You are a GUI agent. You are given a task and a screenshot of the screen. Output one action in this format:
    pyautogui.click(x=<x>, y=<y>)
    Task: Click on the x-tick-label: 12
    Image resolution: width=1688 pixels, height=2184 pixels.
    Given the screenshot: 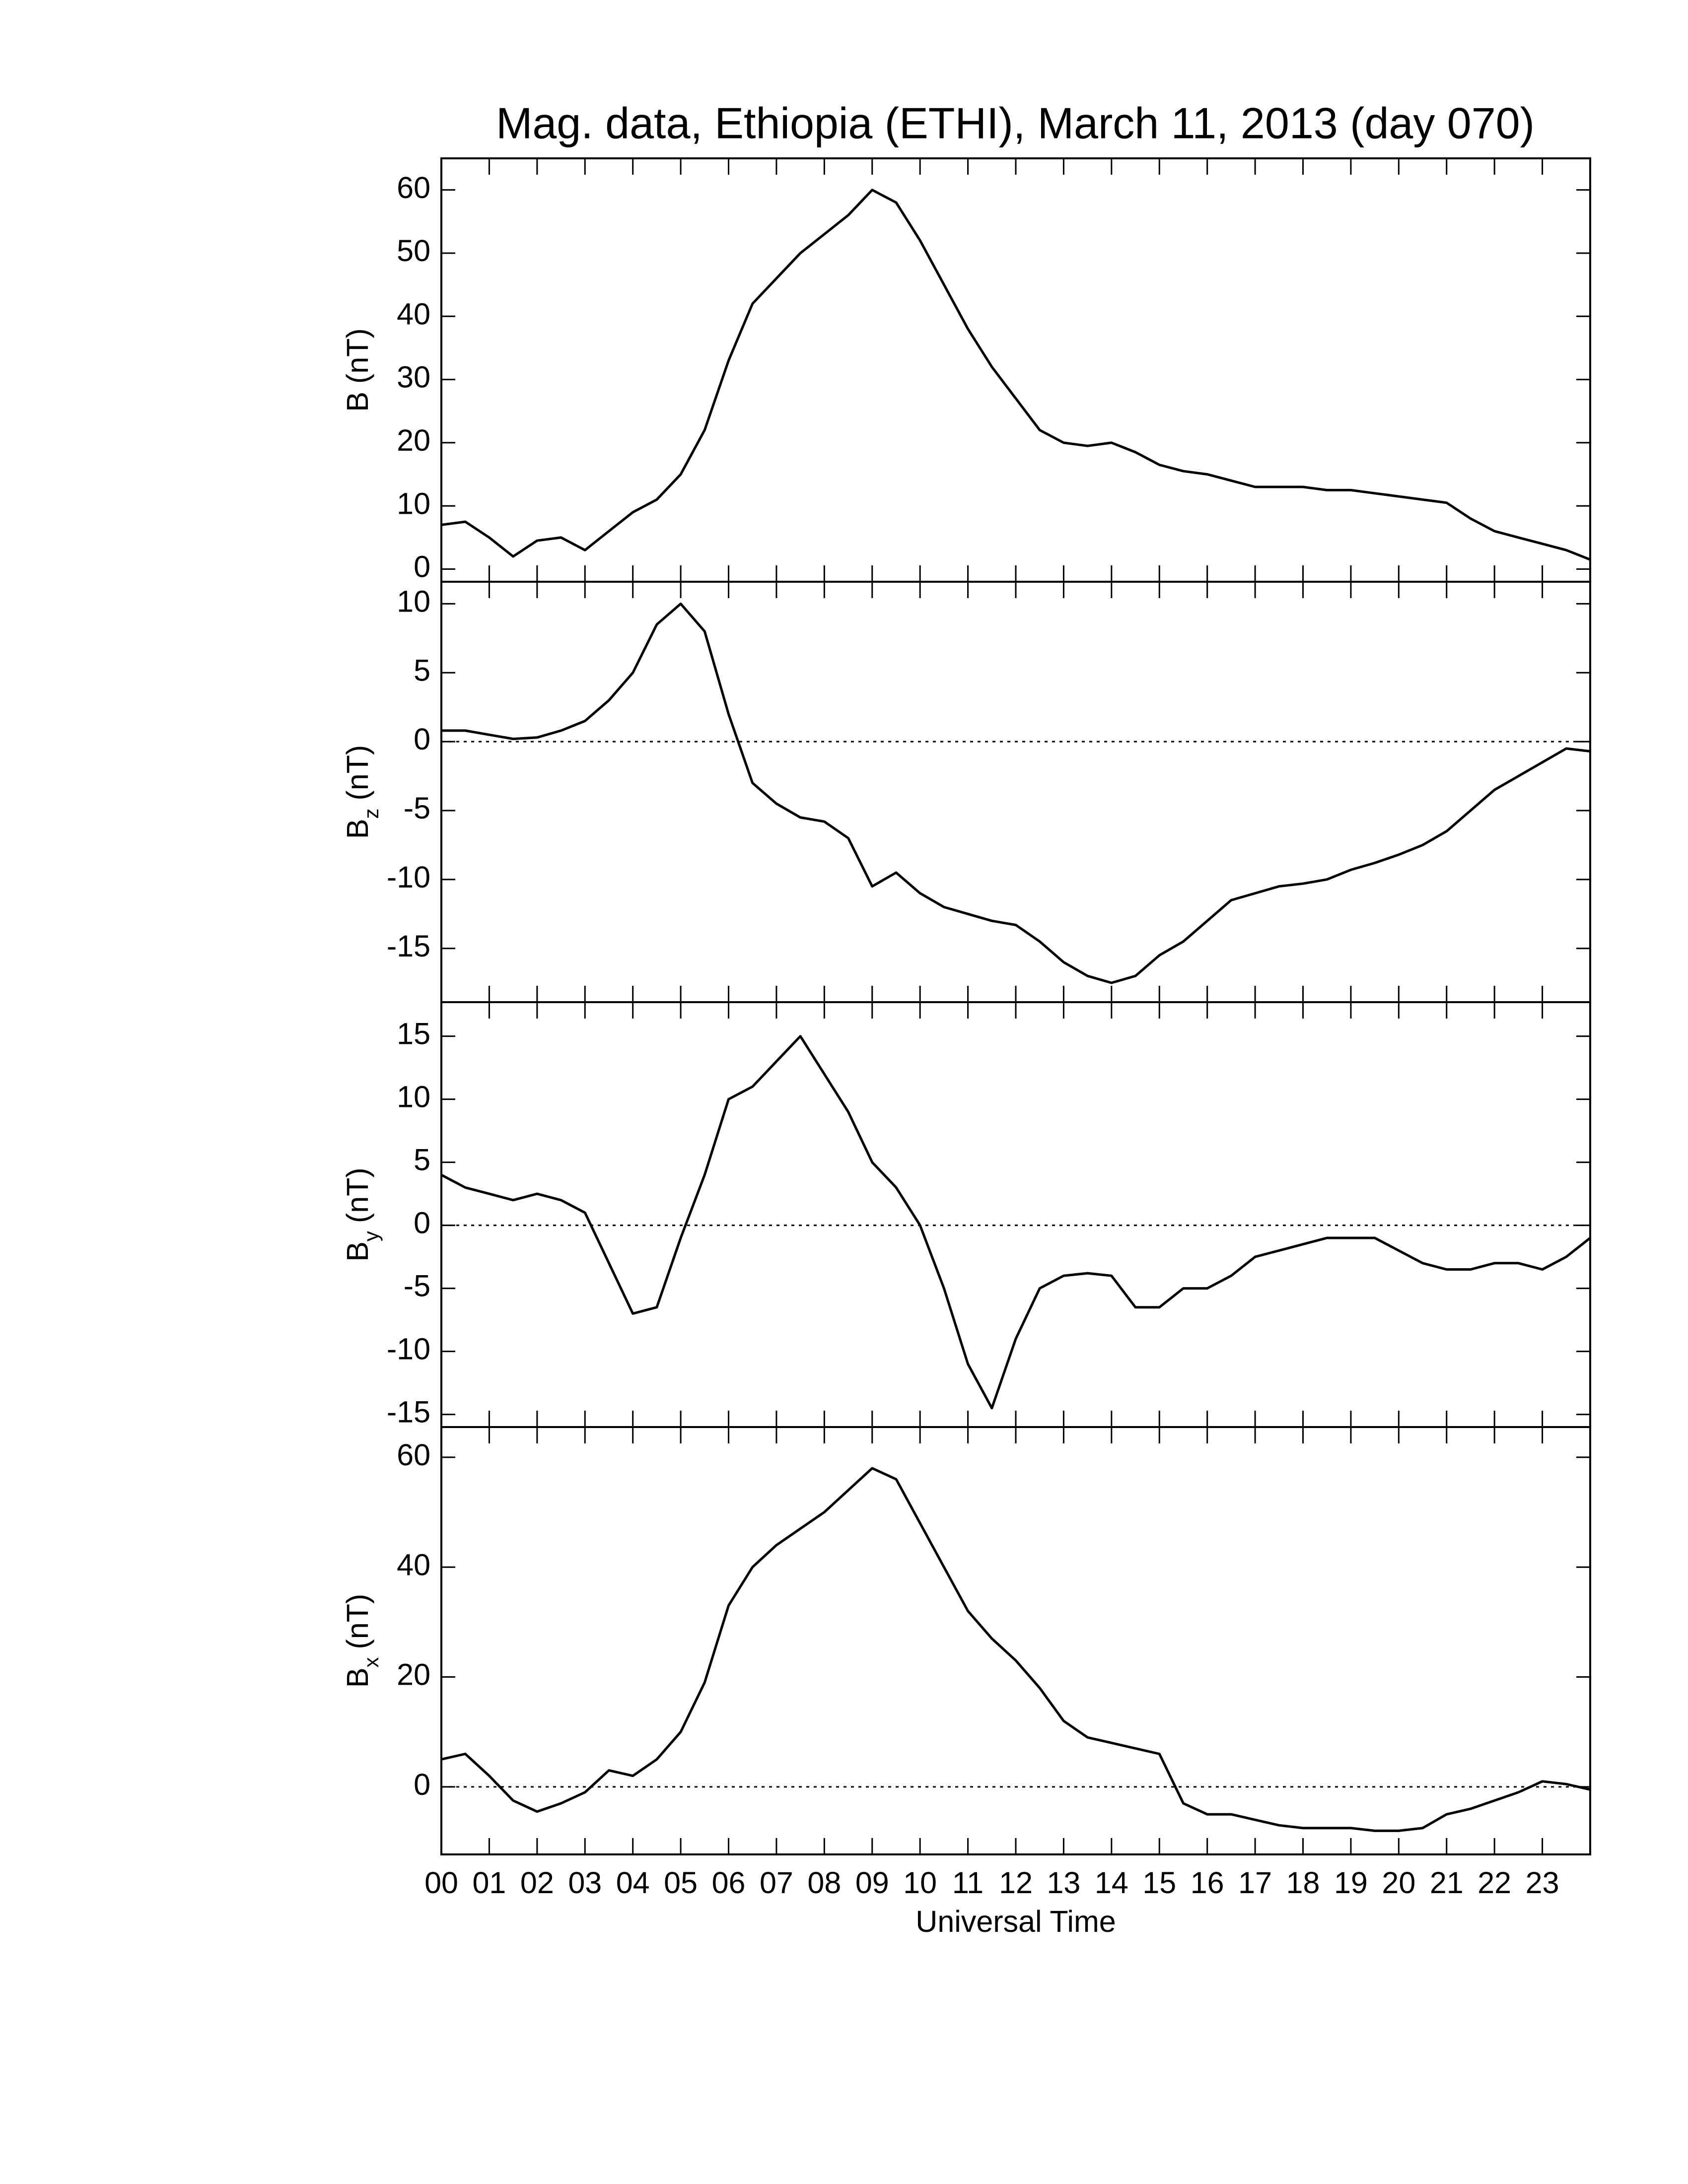 What is the action you would take?
    pyautogui.click(x=1016, y=1883)
    